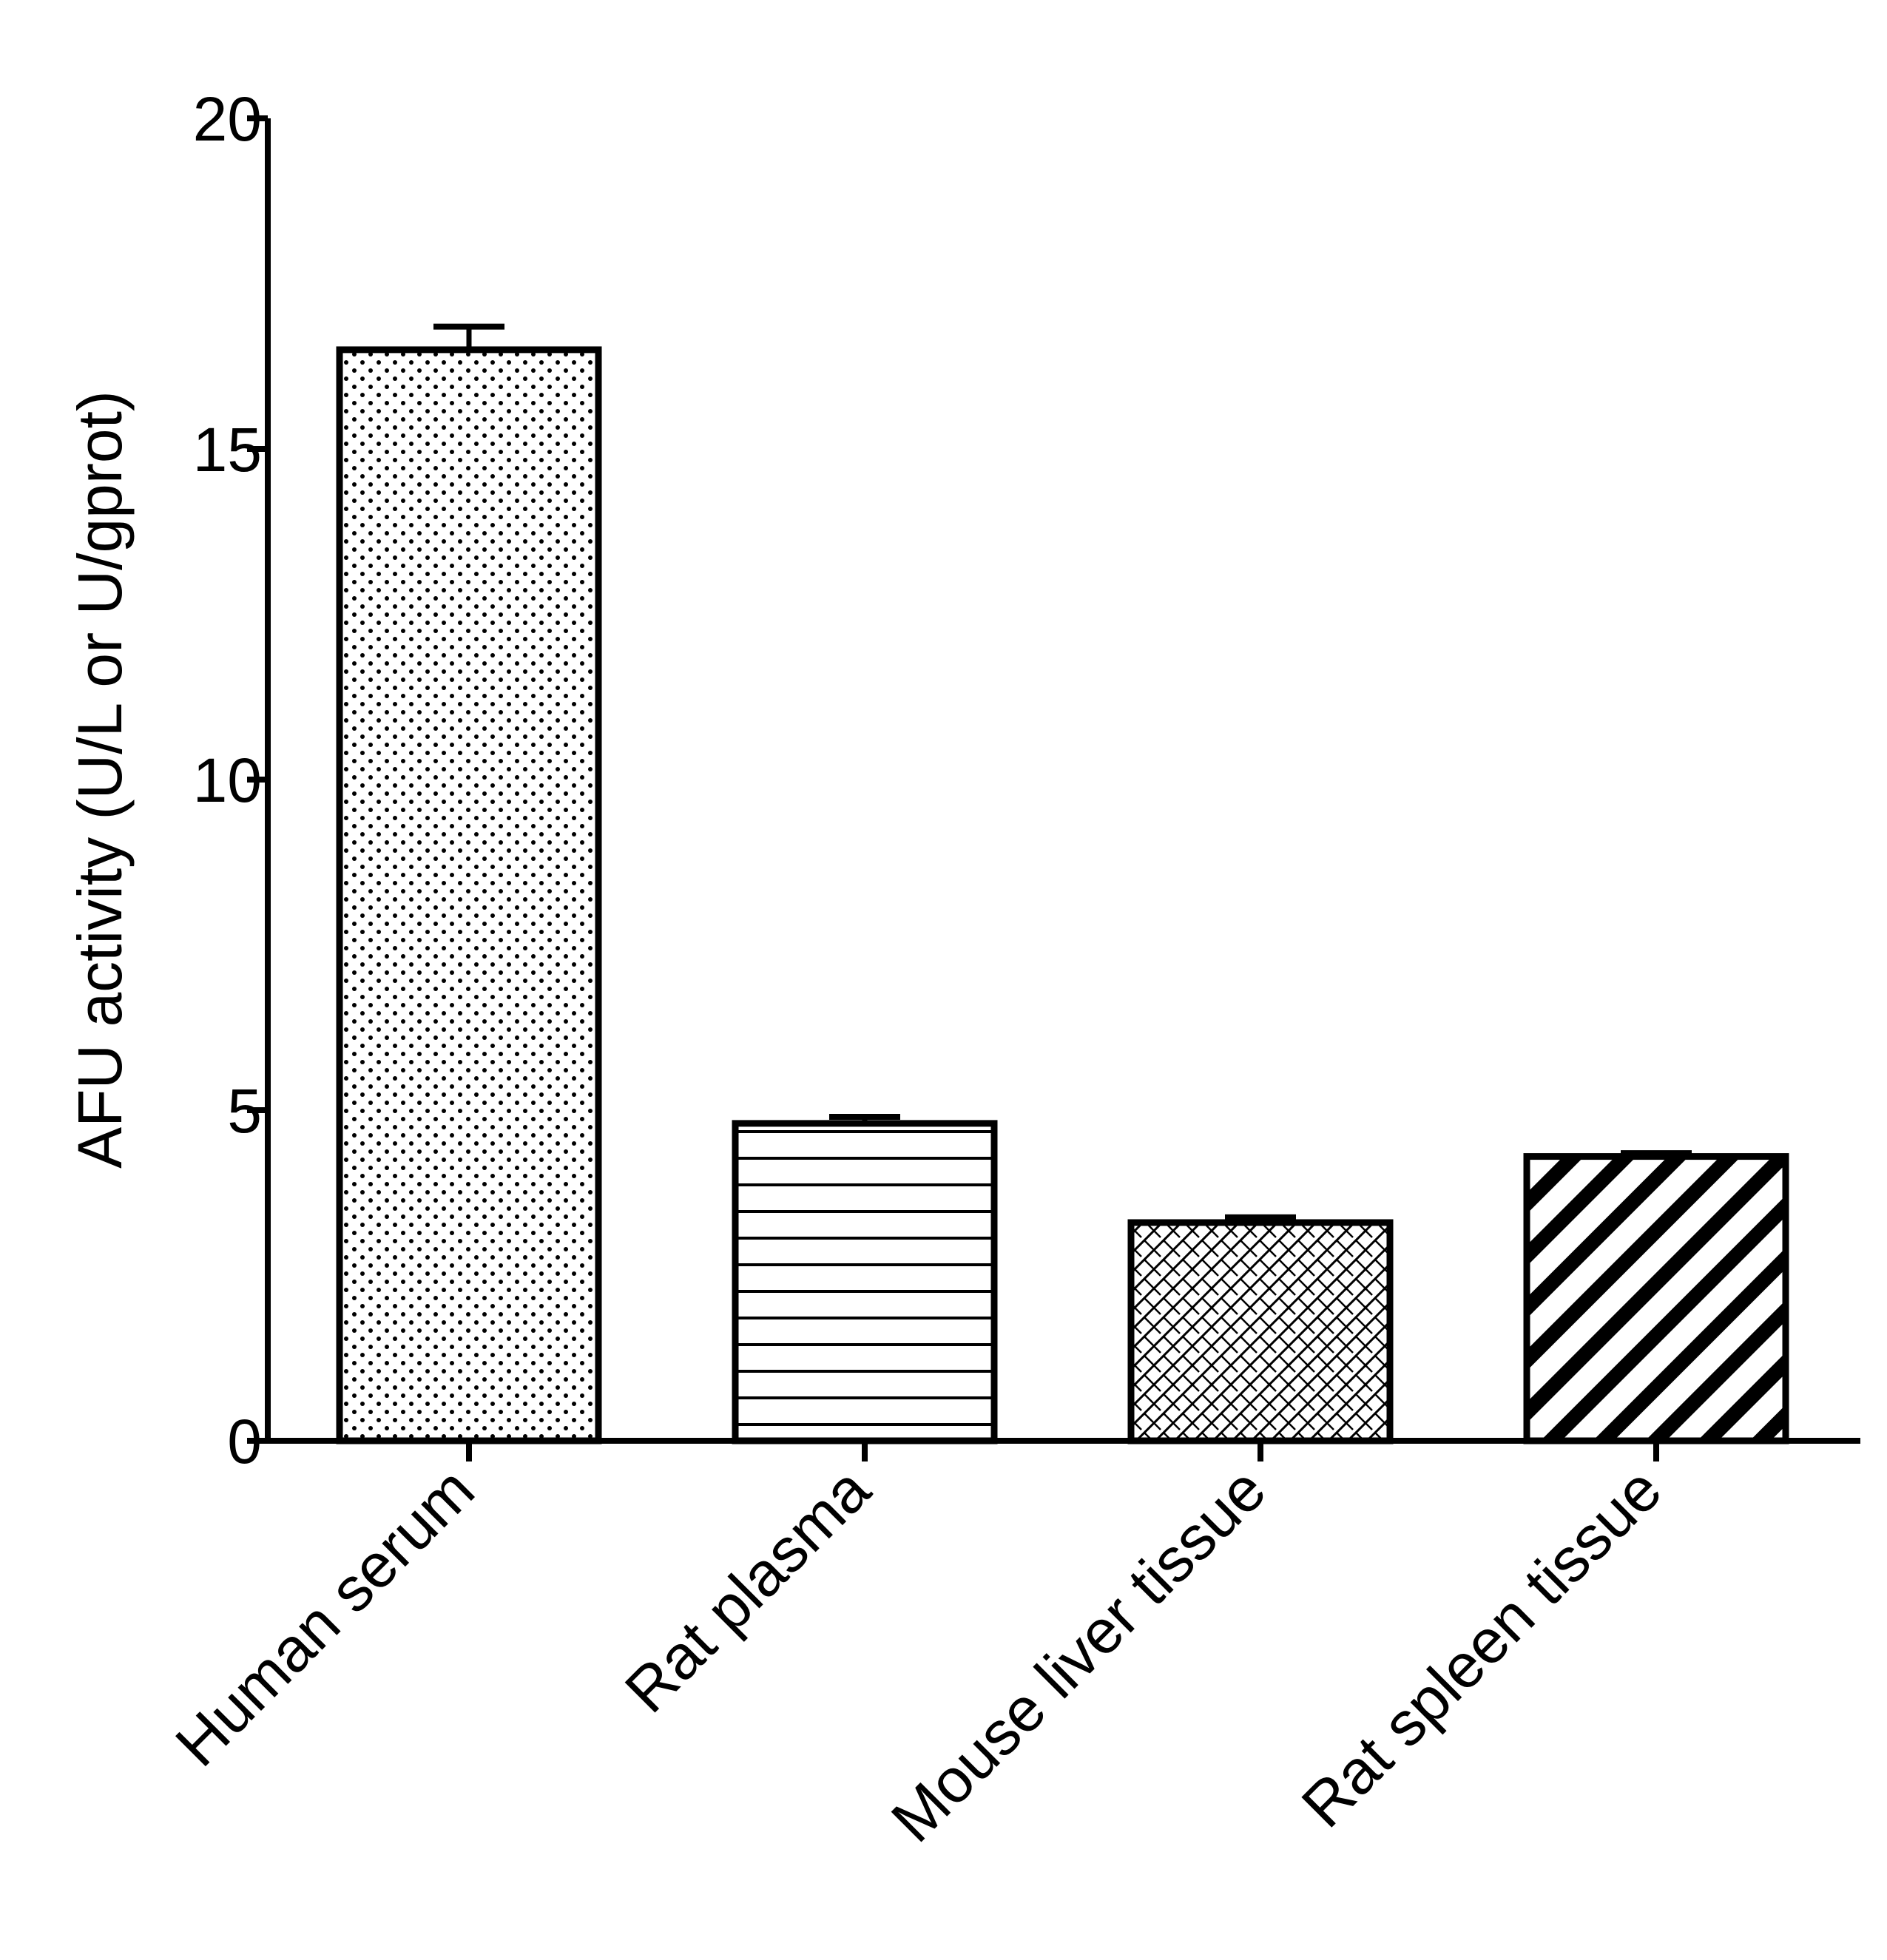 This screenshot has height=1960, width=1887. Describe the element at coordinates (325, 1616) in the screenshot. I see `x-category-label: Human serum` at that location.